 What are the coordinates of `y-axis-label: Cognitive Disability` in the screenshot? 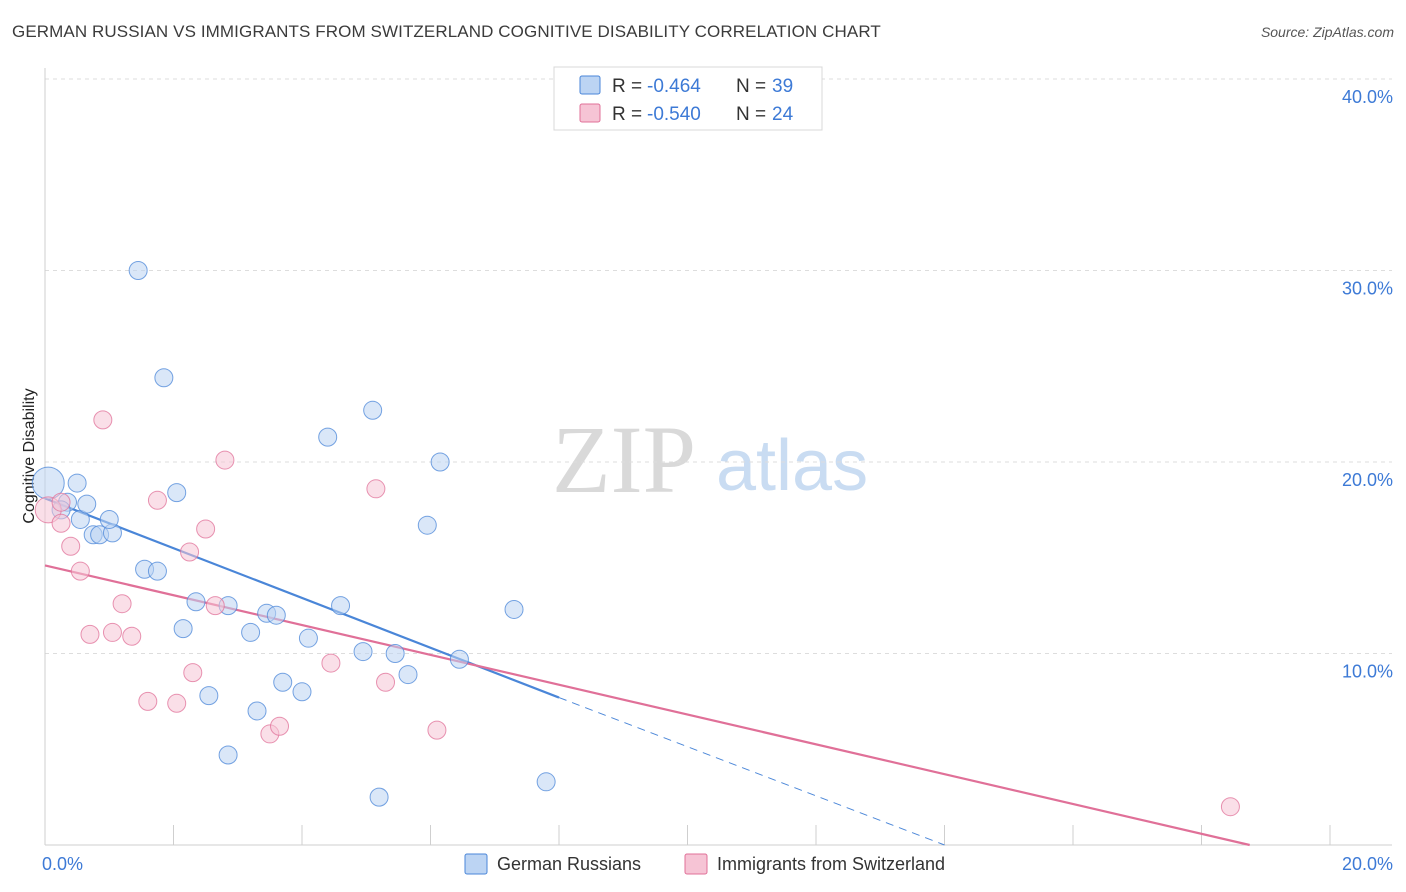 It's located at (29, 455).